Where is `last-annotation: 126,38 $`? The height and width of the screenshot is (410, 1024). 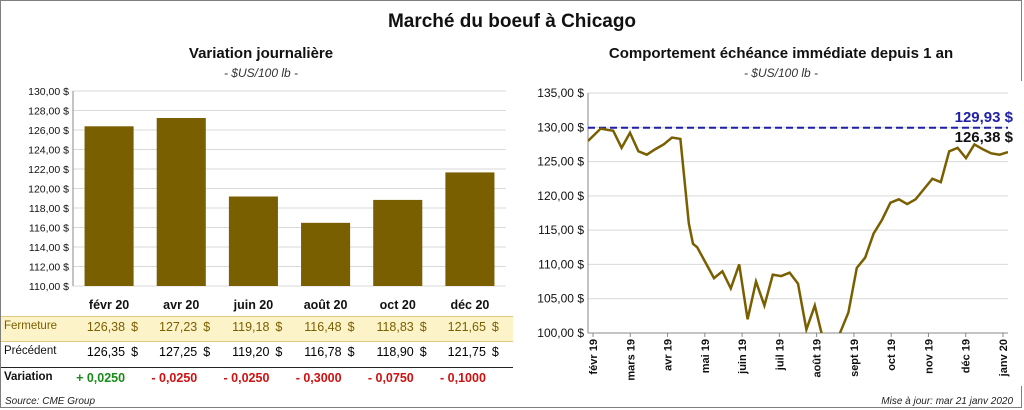
last-annotation: 126,38 $ is located at coordinates (984, 137).